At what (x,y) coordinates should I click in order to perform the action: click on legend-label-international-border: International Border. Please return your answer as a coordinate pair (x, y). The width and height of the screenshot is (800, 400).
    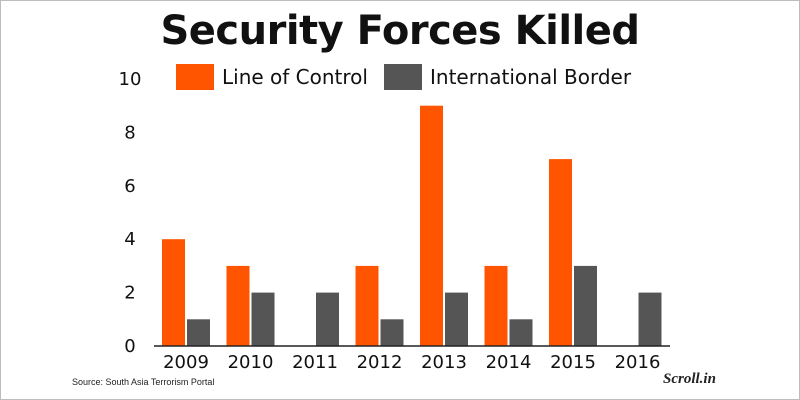
    Looking at the image, I should click on (531, 77).